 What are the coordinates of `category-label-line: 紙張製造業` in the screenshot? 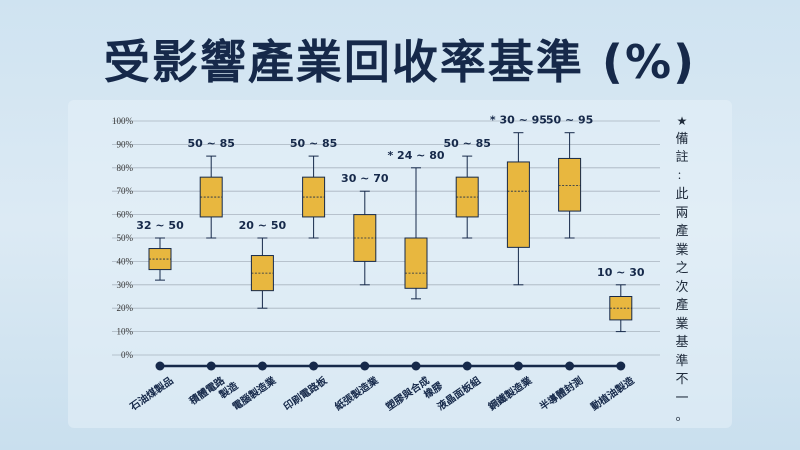 It's located at (356, 393).